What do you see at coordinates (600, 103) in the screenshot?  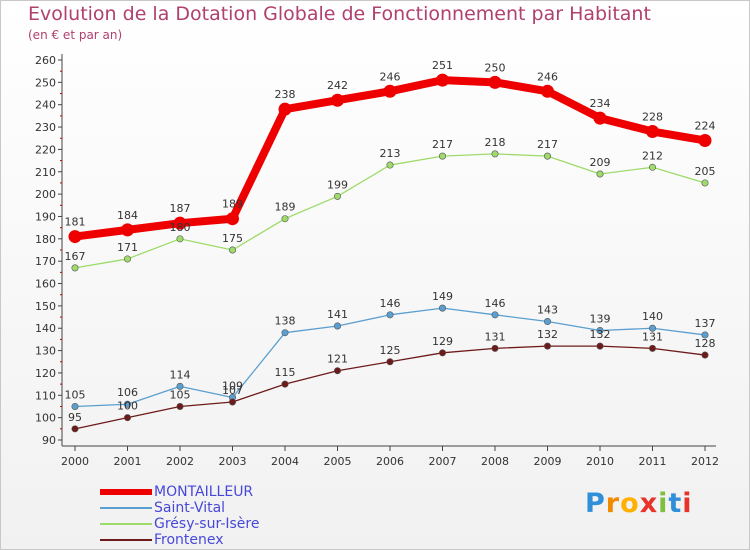 I see `data-label: 234` at bounding box center [600, 103].